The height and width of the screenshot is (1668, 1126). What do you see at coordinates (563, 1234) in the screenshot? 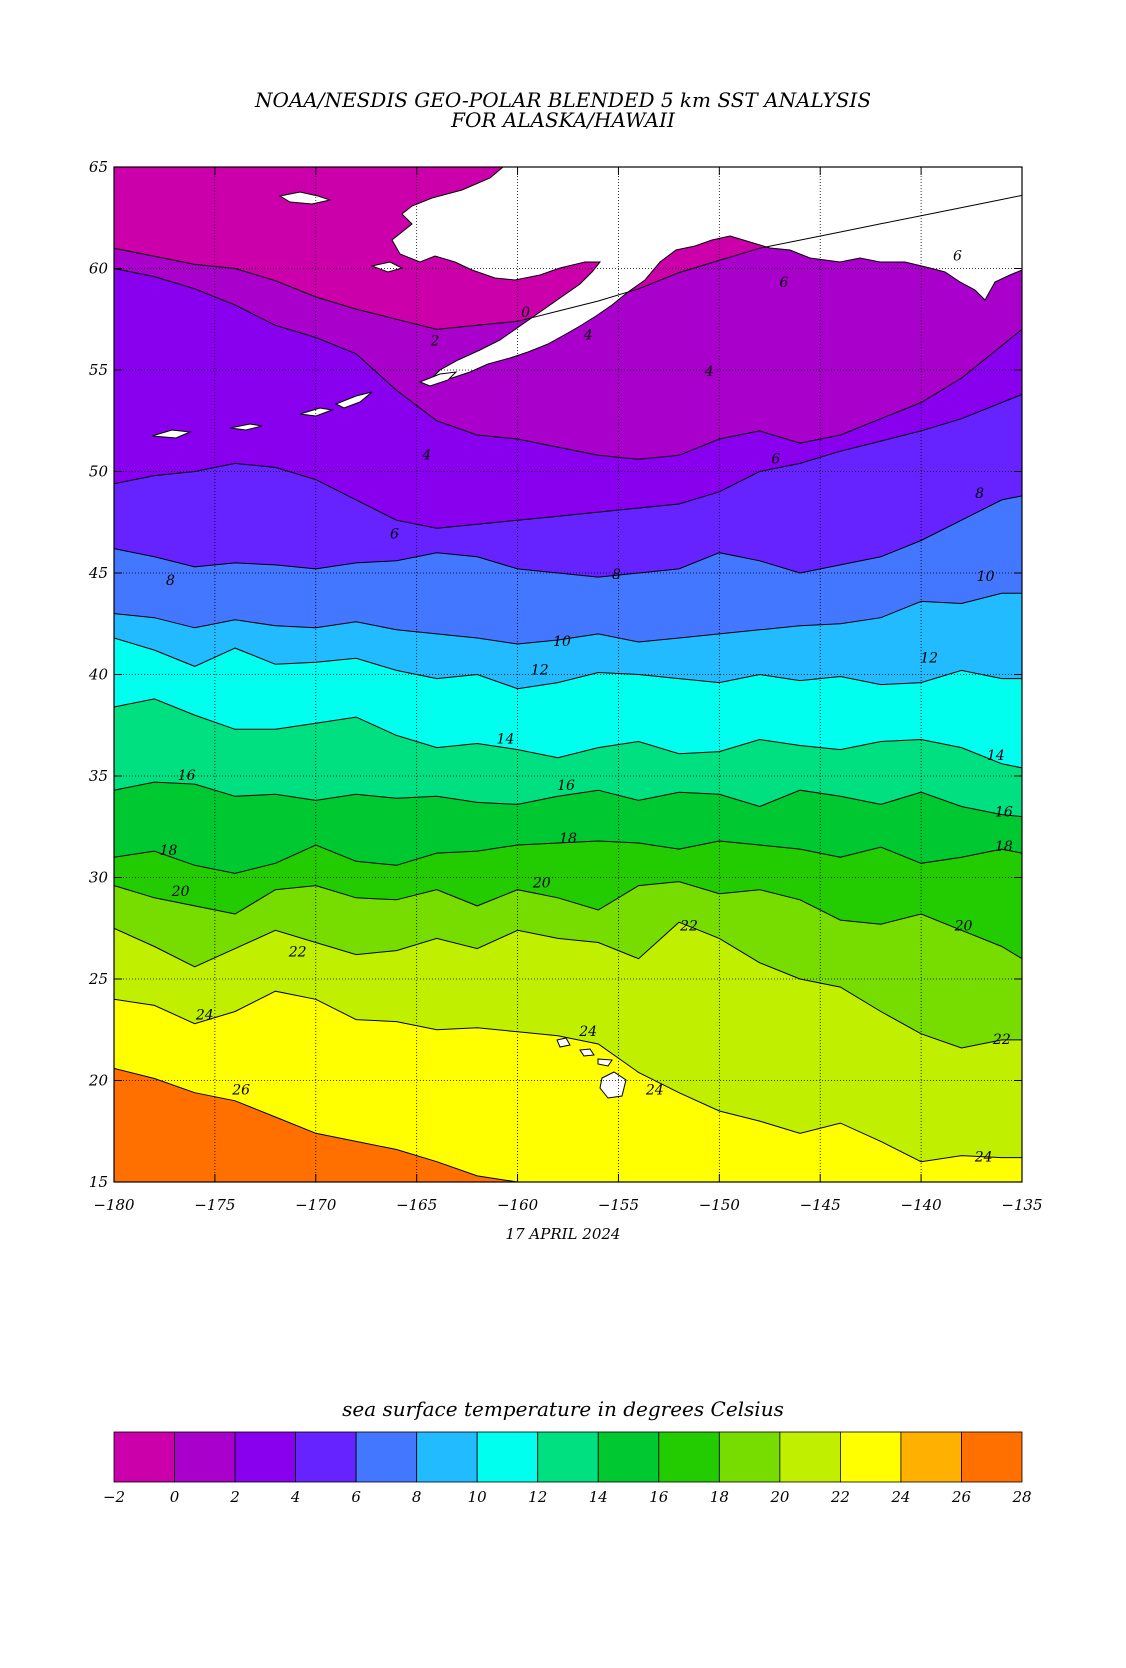
I see `analysis-date: 17 APRIL 2024` at bounding box center [563, 1234].